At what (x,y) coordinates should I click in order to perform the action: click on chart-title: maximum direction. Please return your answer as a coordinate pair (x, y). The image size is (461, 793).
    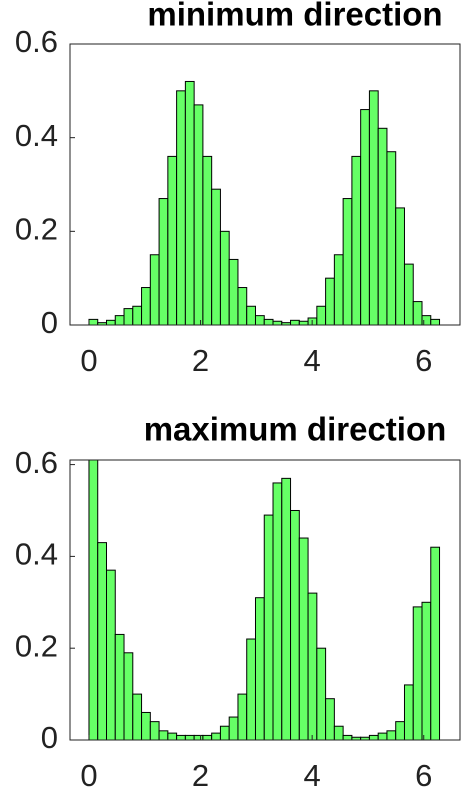
    Looking at the image, I should click on (295, 429).